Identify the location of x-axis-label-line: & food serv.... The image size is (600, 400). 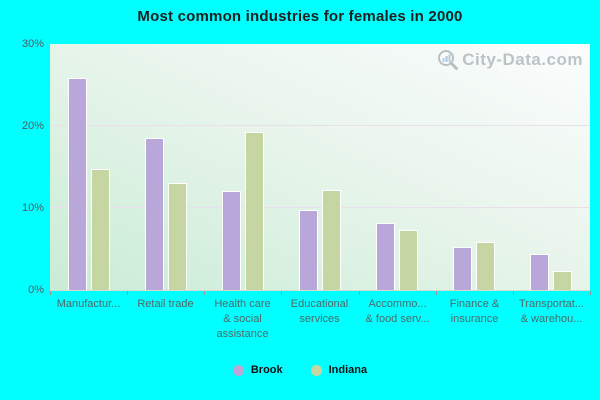
(397, 319).